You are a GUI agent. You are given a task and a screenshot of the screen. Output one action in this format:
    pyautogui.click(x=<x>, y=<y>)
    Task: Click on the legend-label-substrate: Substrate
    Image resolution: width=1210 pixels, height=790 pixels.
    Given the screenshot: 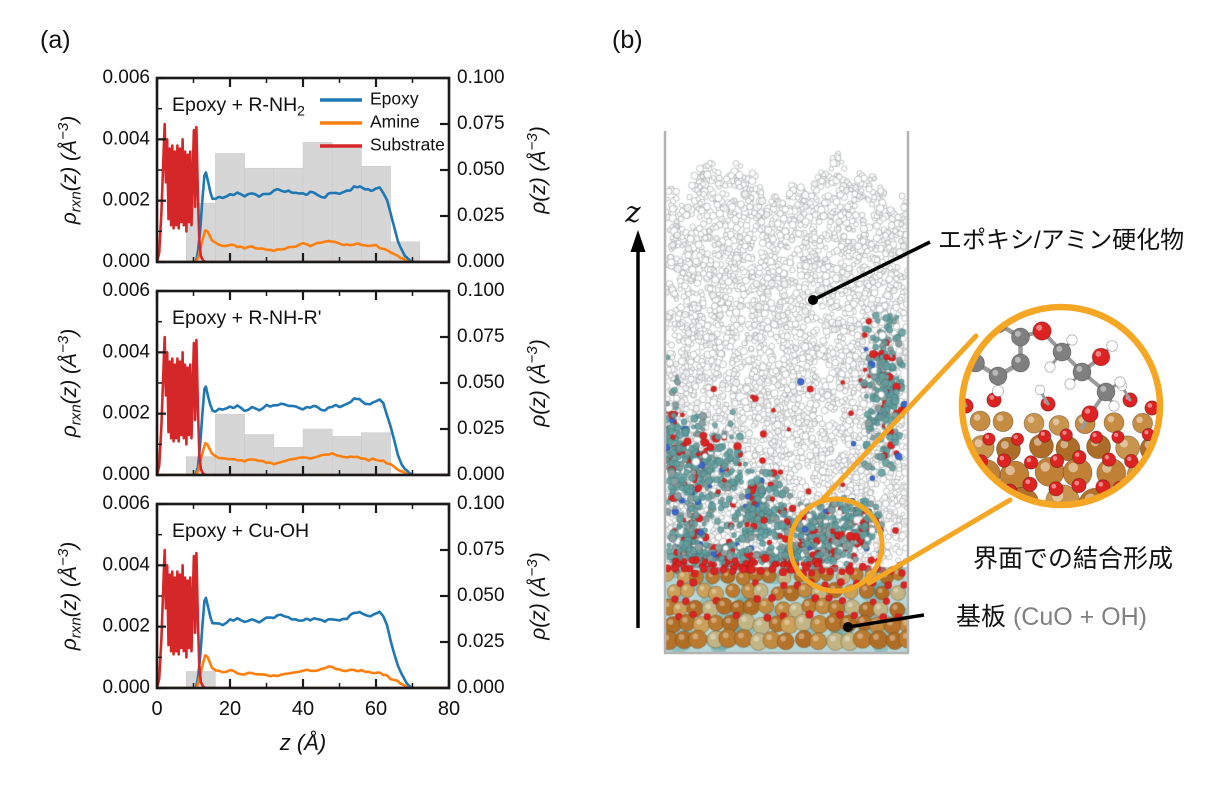 What is the action you would take?
    pyautogui.click(x=407, y=145)
    